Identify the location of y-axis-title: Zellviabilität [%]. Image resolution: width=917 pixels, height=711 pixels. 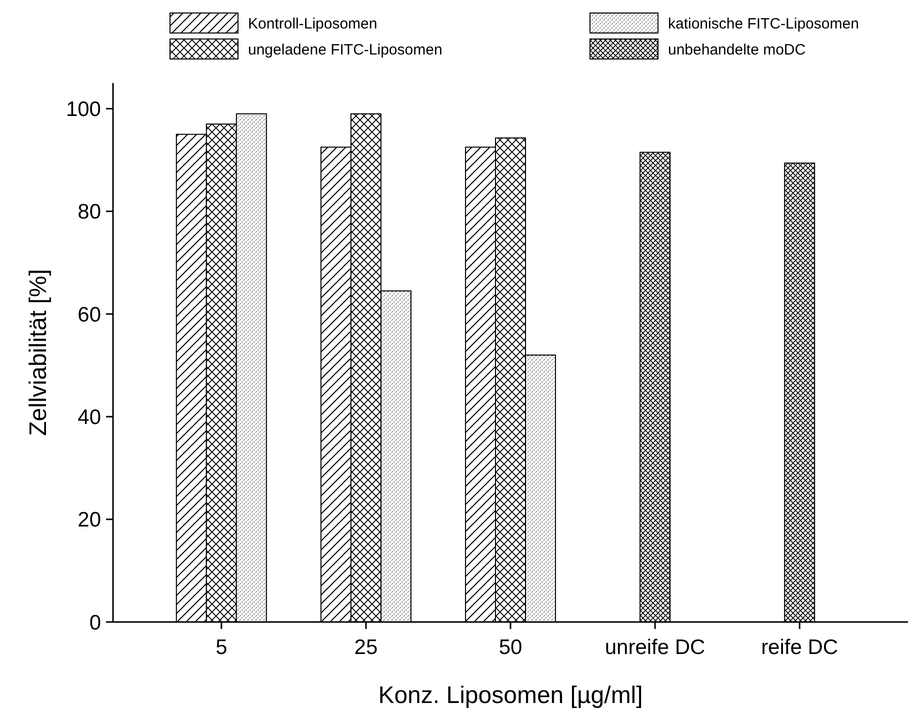
(38, 352).